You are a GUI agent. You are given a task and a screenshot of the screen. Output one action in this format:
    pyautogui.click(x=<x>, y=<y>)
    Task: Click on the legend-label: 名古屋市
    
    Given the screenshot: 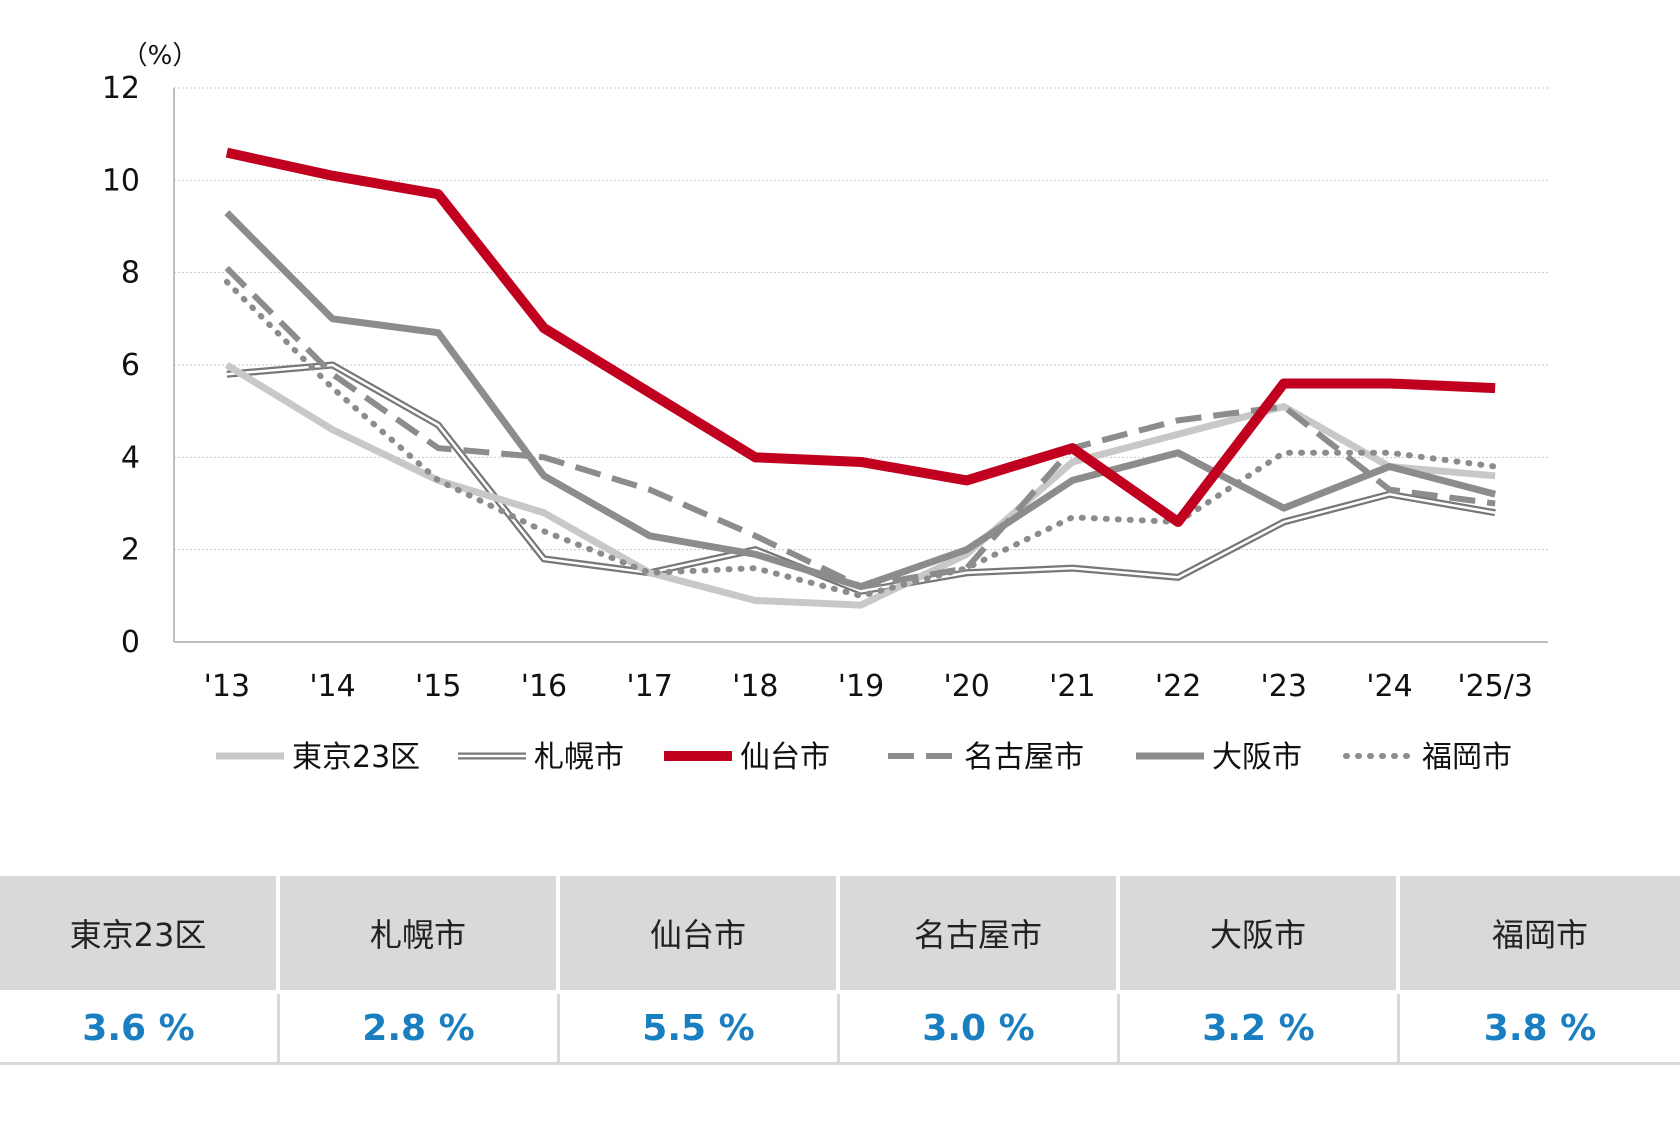 What is the action you would take?
    pyautogui.click(x=1024, y=757)
    